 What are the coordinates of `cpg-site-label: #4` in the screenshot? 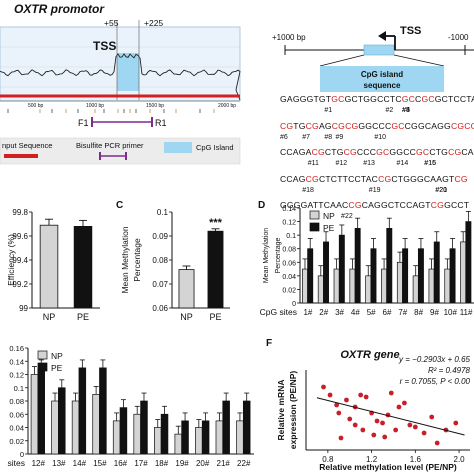 It's located at (406, 110).